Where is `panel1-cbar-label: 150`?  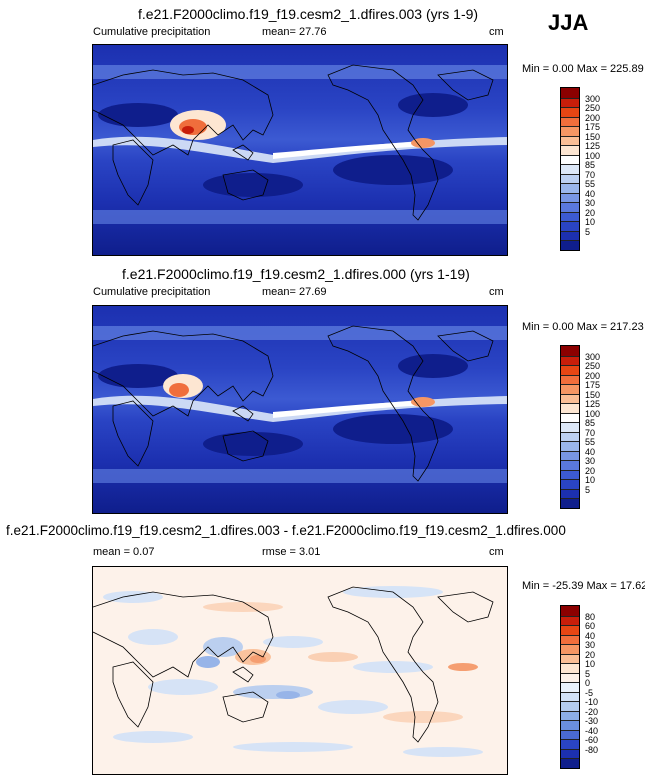 panel1-cbar-label: 150 is located at coordinates (593, 137).